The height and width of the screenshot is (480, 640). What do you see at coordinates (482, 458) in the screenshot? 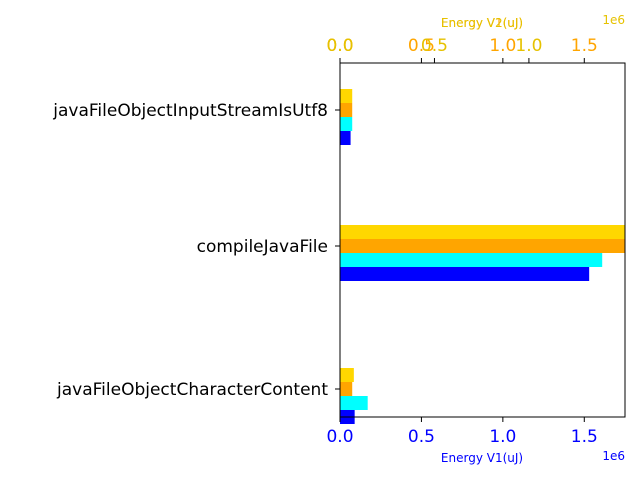
I see `bottom-axis-title: Energy V1(uJ)` at bounding box center [482, 458].